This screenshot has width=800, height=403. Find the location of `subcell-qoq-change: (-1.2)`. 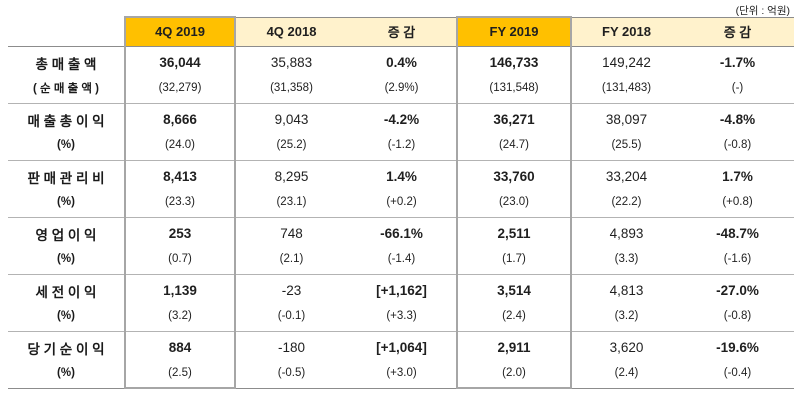

subcell-qoq-change: (-1.2) is located at coordinates (402, 147).